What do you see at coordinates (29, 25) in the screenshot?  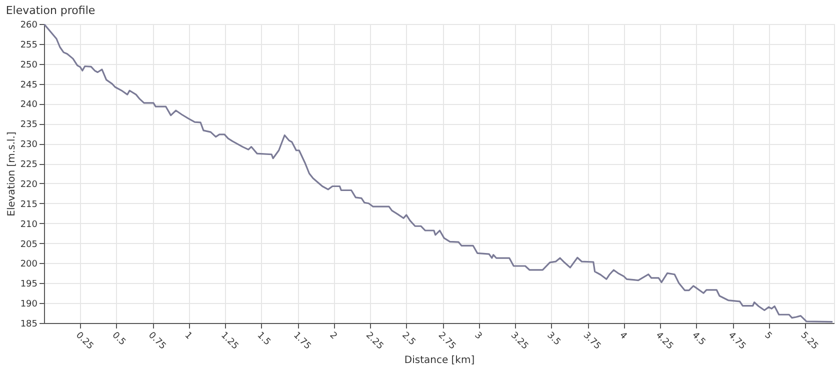 I see `y-tick-label: 260` at bounding box center [29, 25].